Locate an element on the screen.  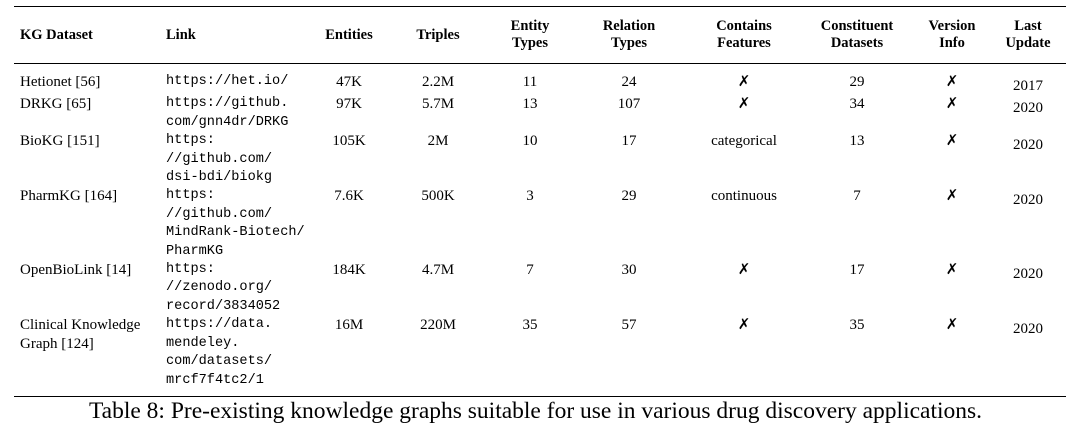
table-cell: 3 is located at coordinates (530, 224).